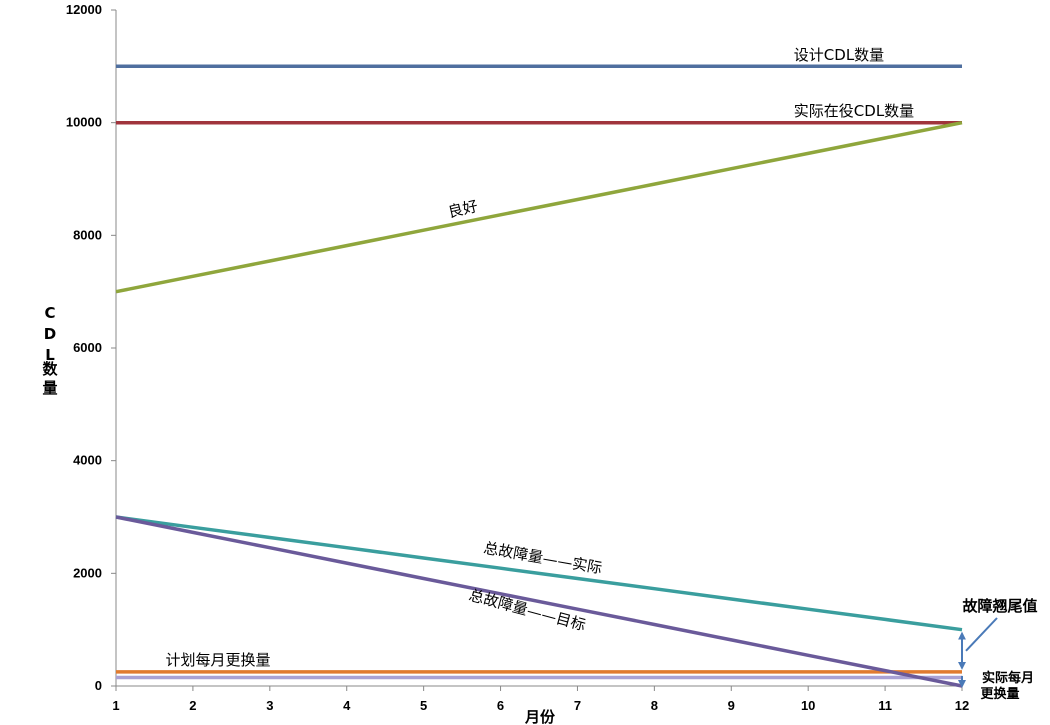 Image resolution: width=1050 pixels, height=725 pixels. I want to click on annotation-tail-value: 故障翘尾值, so click(999, 606).